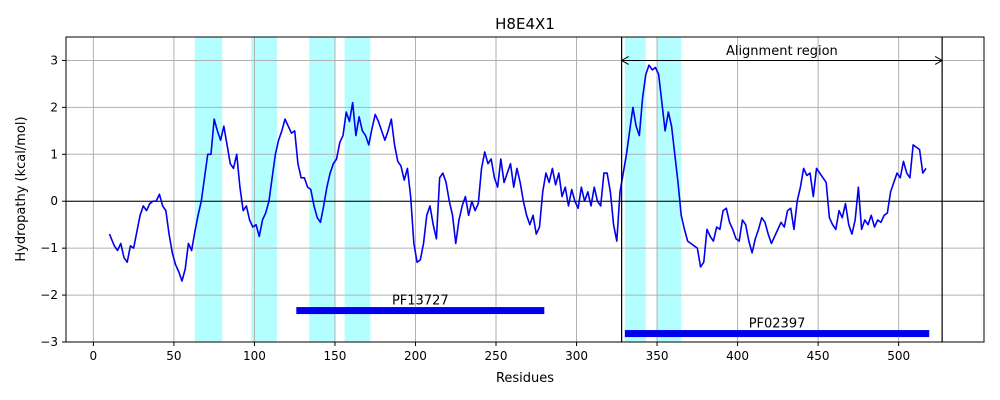 This screenshot has height=400, width=1000. What do you see at coordinates (496, 356) in the screenshot?
I see `x-tick-label-5: 250` at bounding box center [496, 356].